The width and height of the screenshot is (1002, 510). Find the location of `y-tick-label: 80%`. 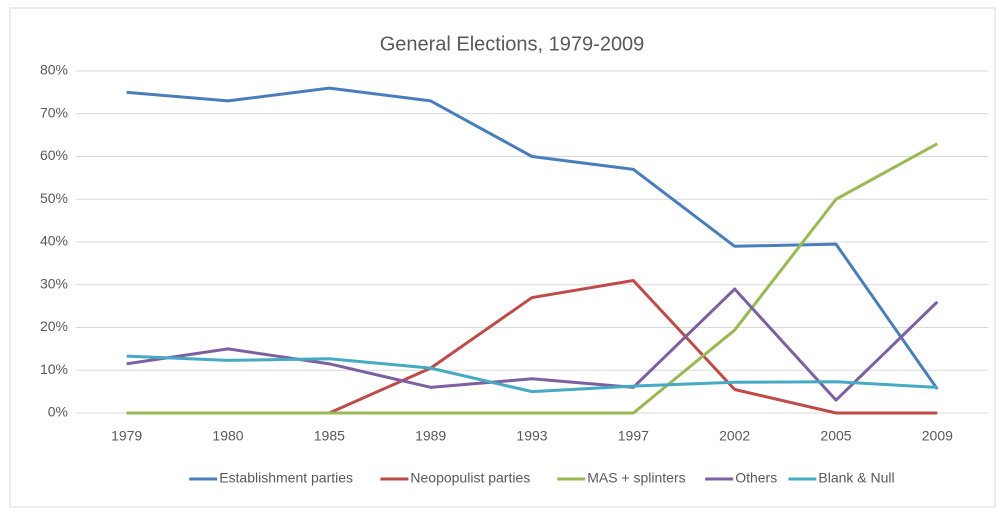

y-tick-label: 80% is located at coordinates (54, 70).